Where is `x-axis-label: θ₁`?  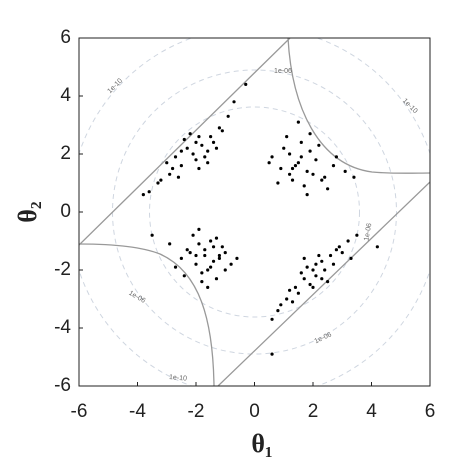
x-axis-label: θ₁ is located at coordinates (261, 443).